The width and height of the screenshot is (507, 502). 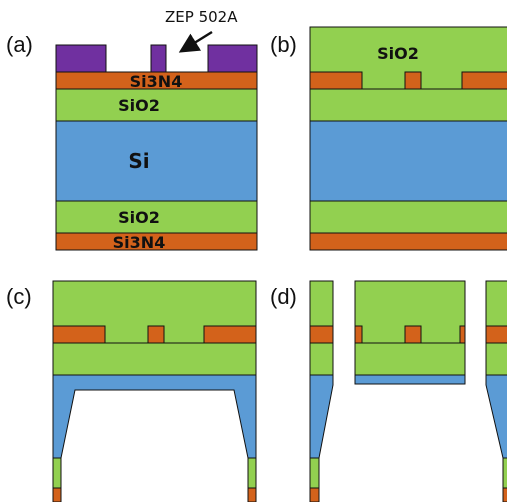 What do you see at coordinates (496, 359) in the screenshot?
I see `sio2-top-d-right` at bounding box center [496, 359].